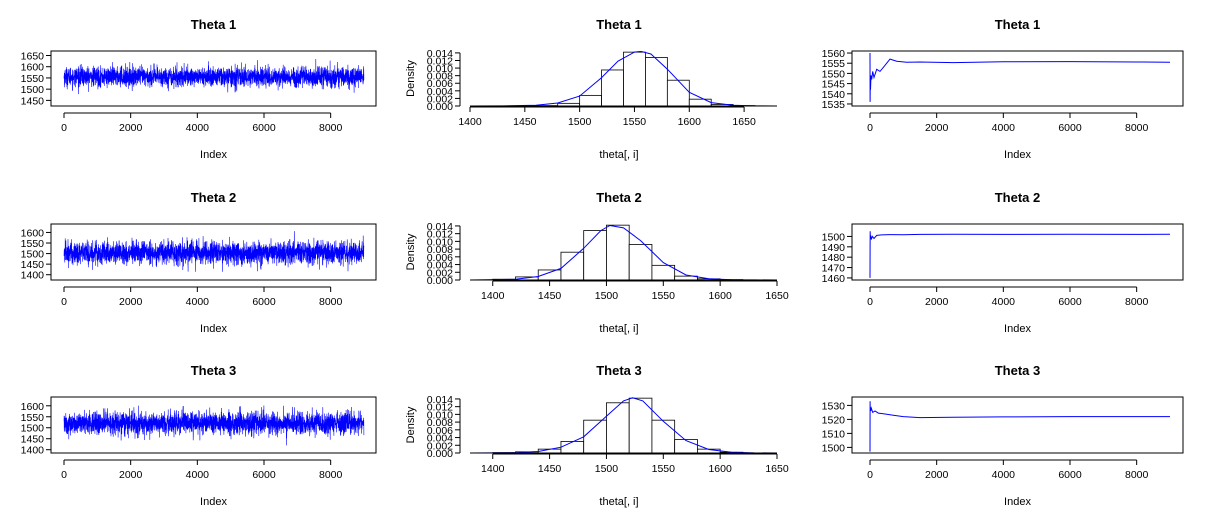  I want to click on y-tick-label: 0.008, so click(440, 250).